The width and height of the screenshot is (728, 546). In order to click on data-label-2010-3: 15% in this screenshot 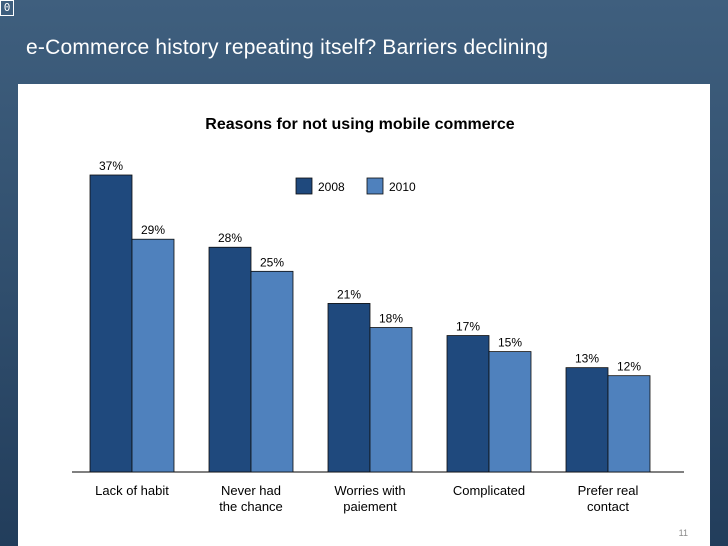, I will do `click(510, 343)`.